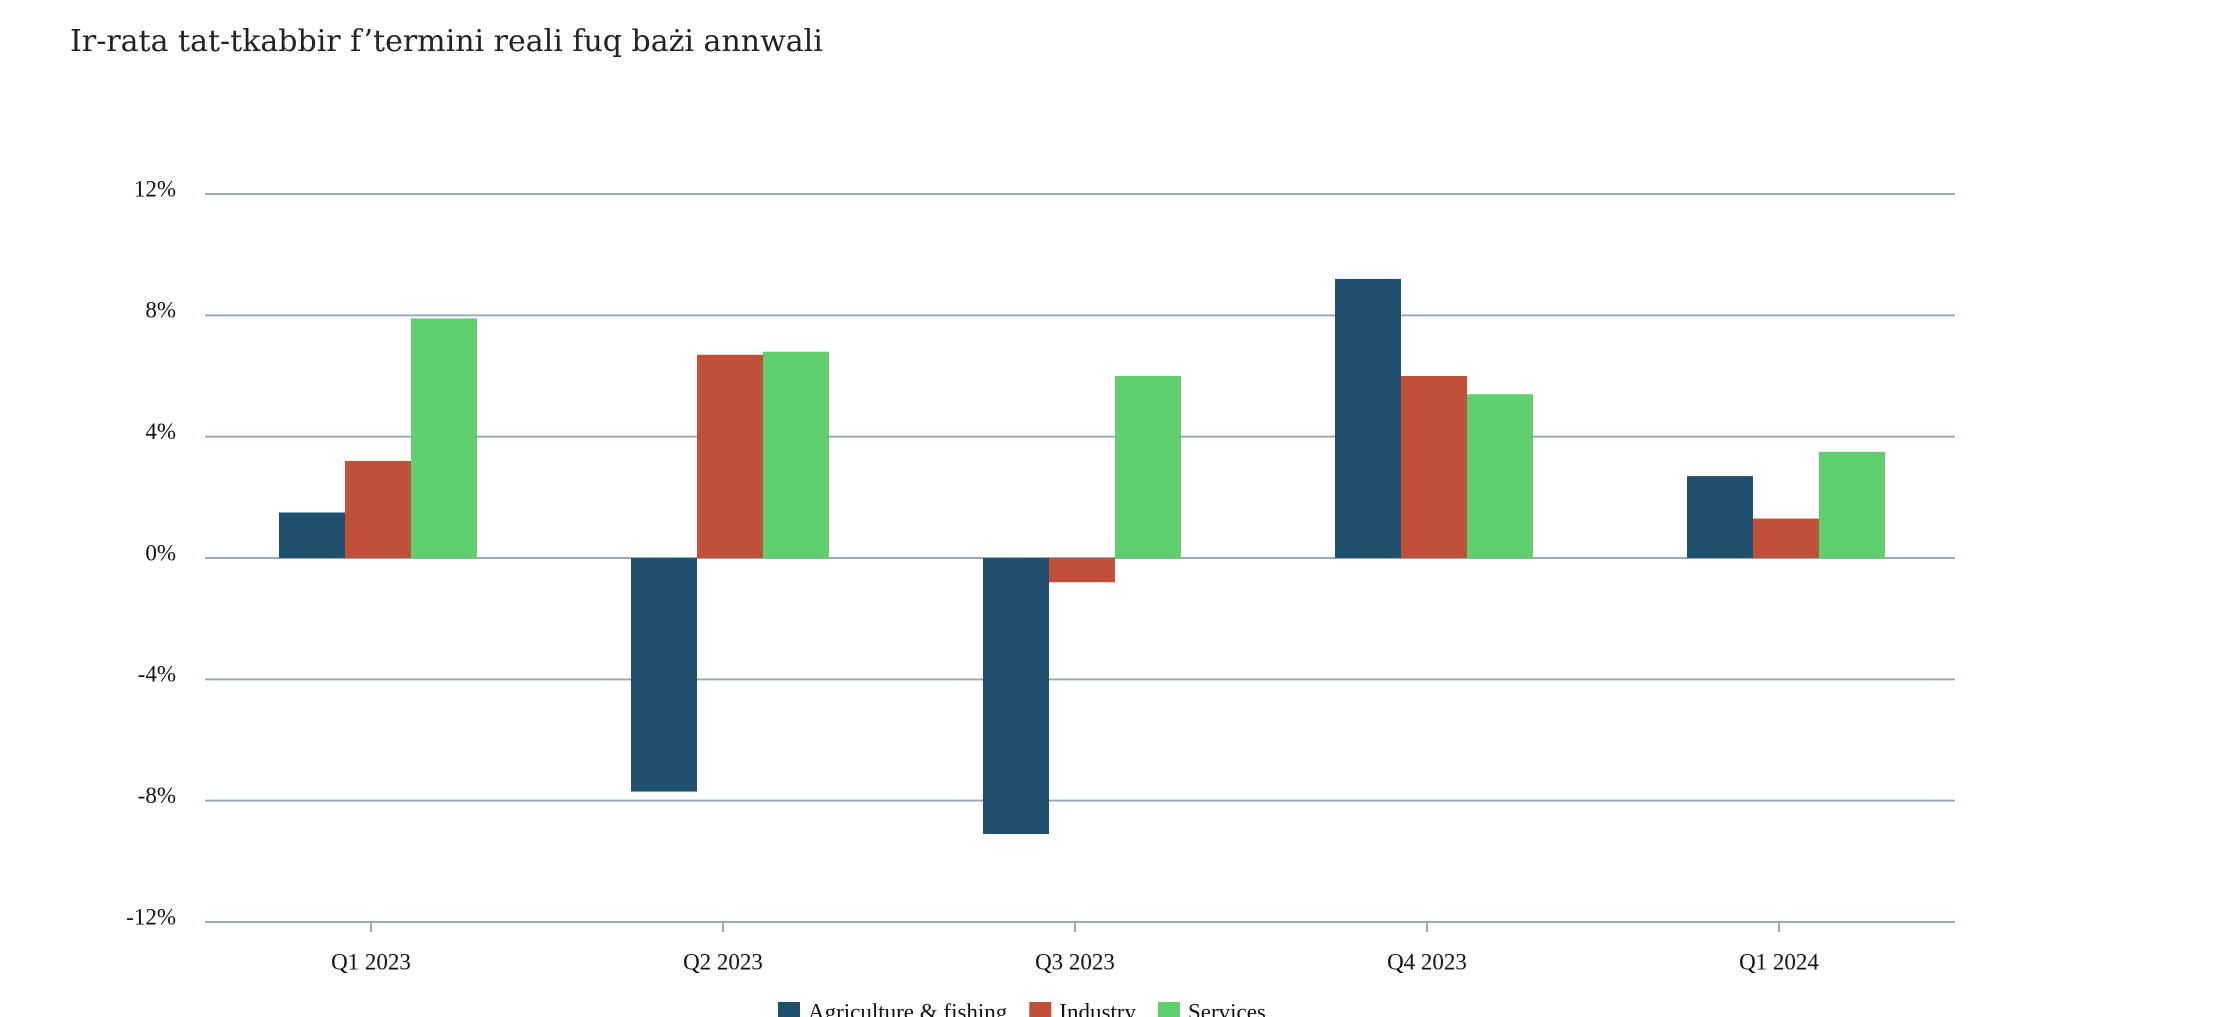 Image resolution: width=2215 pixels, height=1017 pixels. Describe the element at coordinates (155, 188) in the screenshot. I see `y-tick-label: 12%` at that location.